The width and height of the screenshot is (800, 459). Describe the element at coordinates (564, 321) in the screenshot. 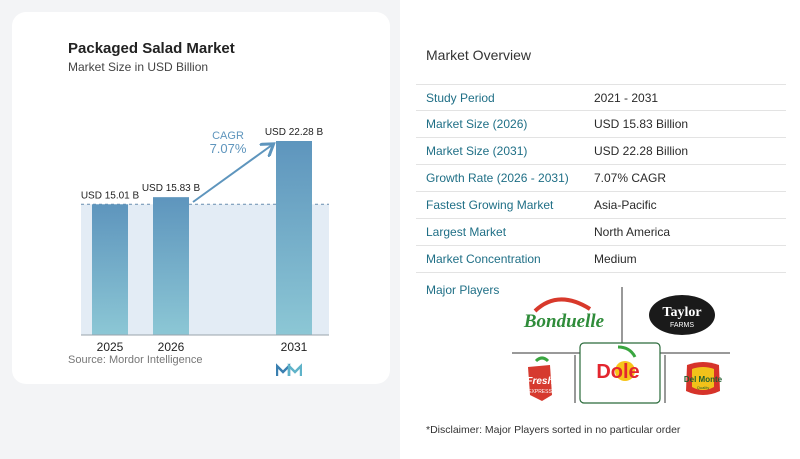

I see `svg-text: Bonduelle` at that location.